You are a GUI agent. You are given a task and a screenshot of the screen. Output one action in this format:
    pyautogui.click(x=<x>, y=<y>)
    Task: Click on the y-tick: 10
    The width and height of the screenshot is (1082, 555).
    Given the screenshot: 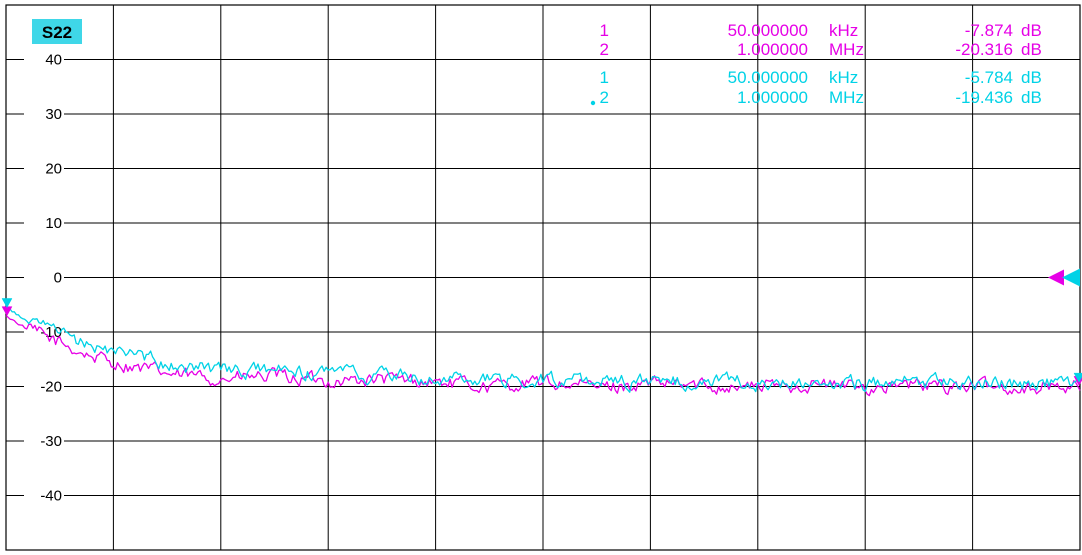 What is the action you would take?
    pyautogui.click(x=44, y=223)
    